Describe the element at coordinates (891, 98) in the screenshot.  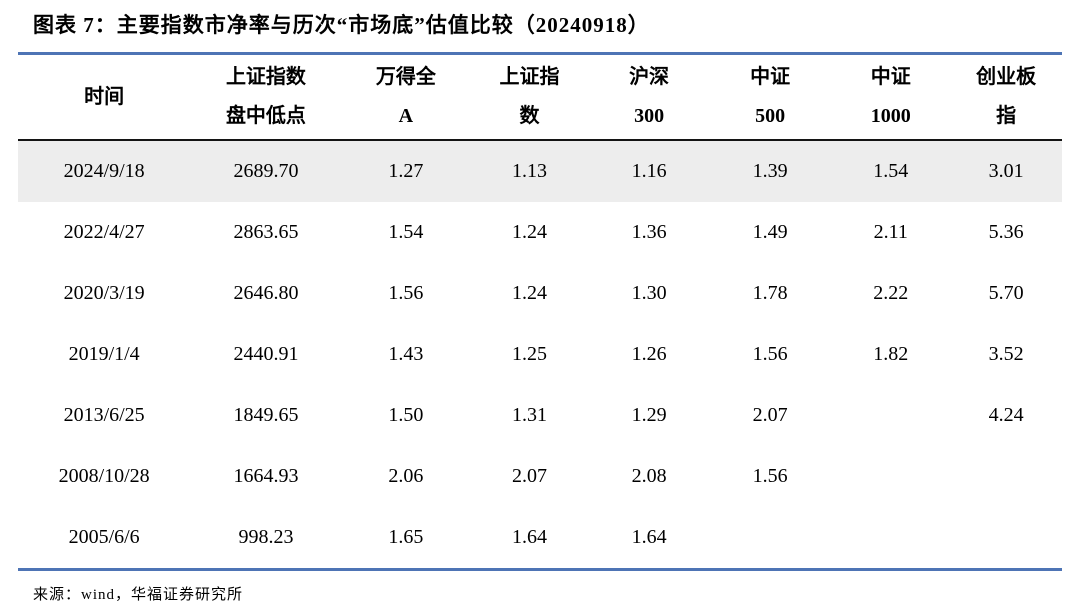
I see `col-header-csi-1000: 中证 1000` at that location.